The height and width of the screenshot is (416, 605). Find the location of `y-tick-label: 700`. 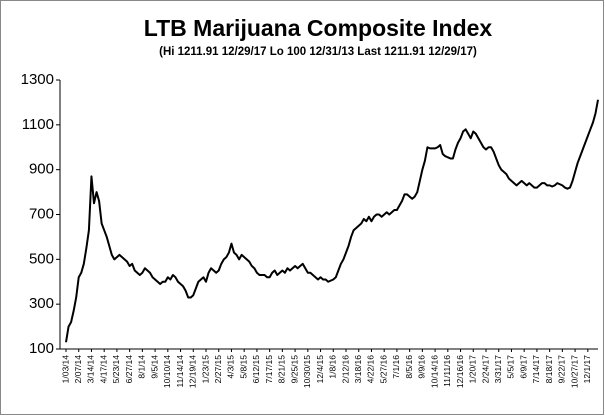

y-tick-label: 700 is located at coordinates (41, 213).